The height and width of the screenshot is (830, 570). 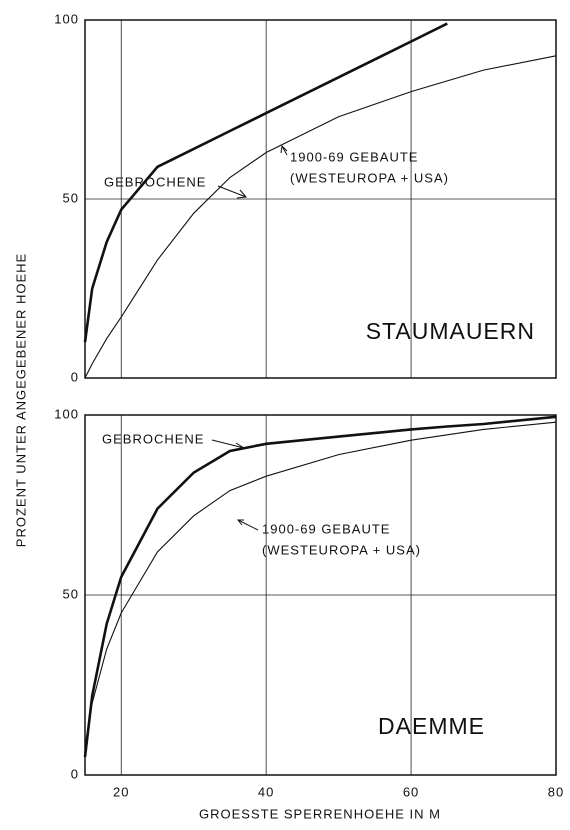 I want to click on x-axis-label: GROESSTE SPERRENHOEHE IN M, so click(x=320, y=813).